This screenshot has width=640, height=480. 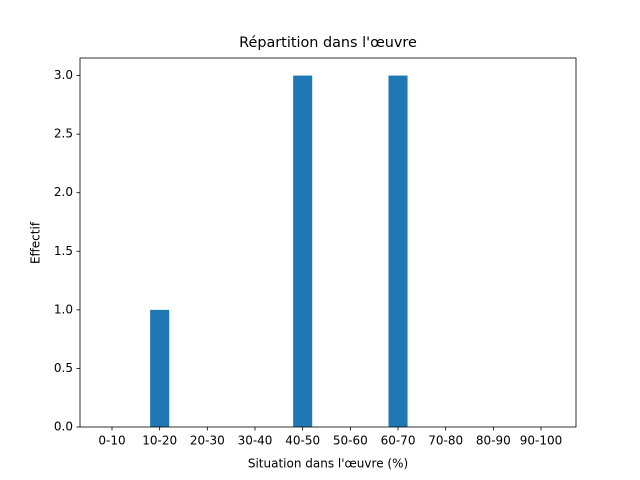 I want to click on y-tick-label: 0.0, so click(x=63, y=427).